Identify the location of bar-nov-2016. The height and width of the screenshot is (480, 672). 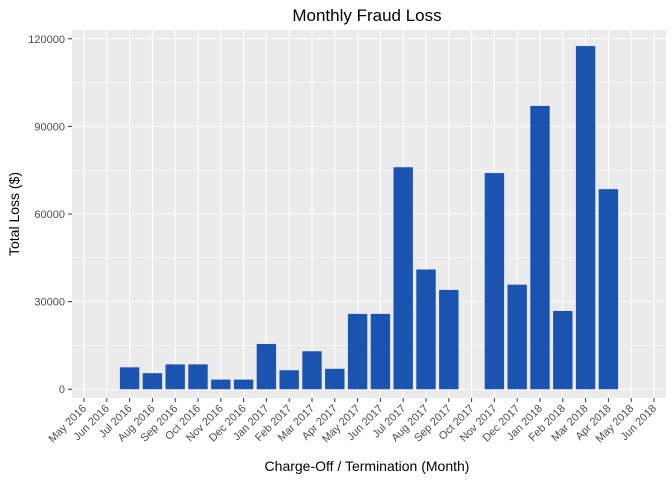
(221, 384).